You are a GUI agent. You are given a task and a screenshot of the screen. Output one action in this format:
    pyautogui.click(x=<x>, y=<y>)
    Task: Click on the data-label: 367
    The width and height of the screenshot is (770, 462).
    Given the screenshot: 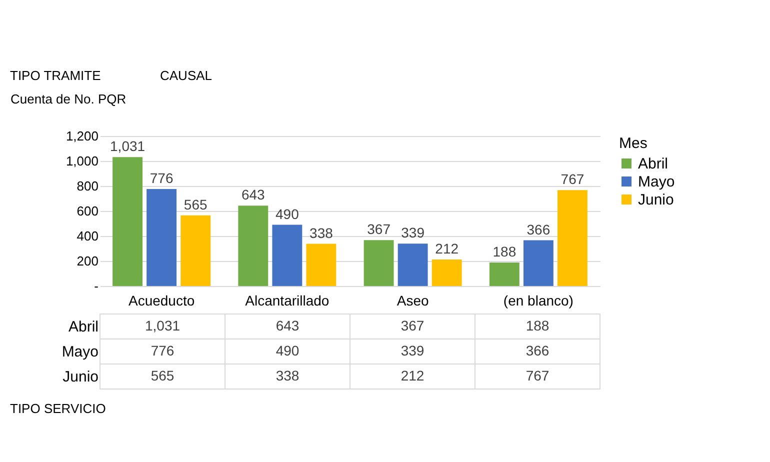 What is the action you would take?
    pyautogui.click(x=412, y=326)
    